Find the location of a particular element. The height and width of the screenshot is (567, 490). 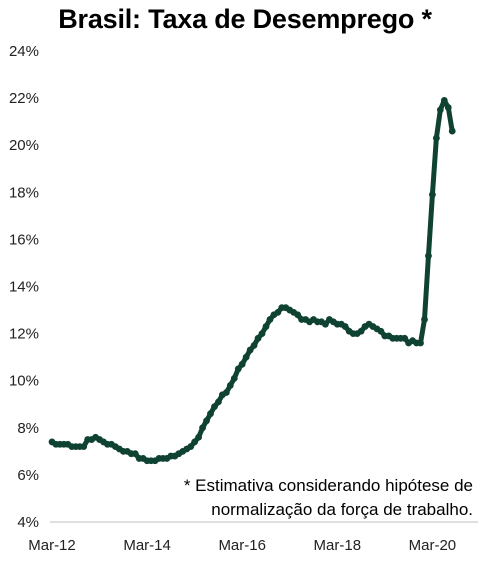

x-tick-label: Mar-20 is located at coordinates (433, 545).